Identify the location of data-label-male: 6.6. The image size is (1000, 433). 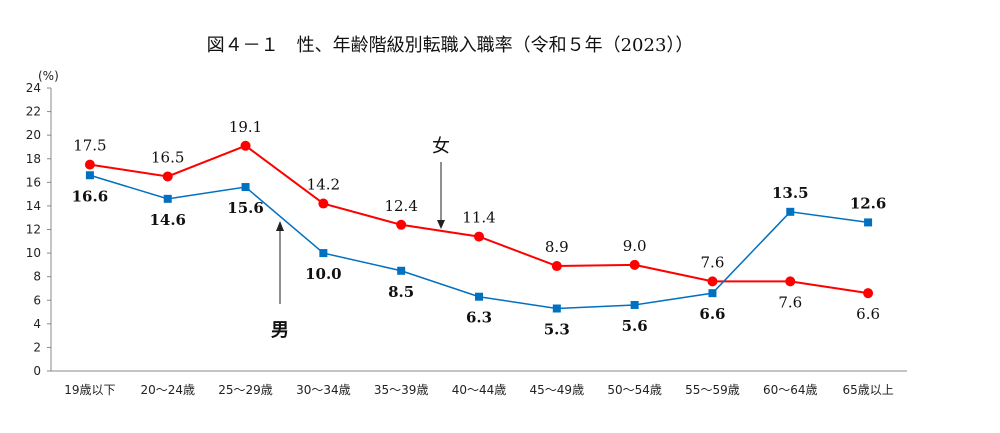
(712, 314).